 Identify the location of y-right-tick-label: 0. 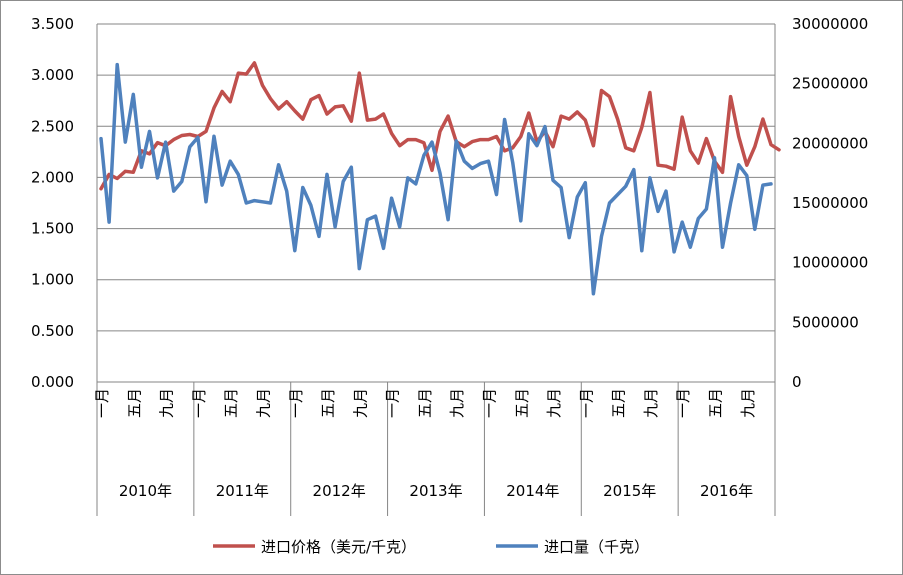
(797, 382).